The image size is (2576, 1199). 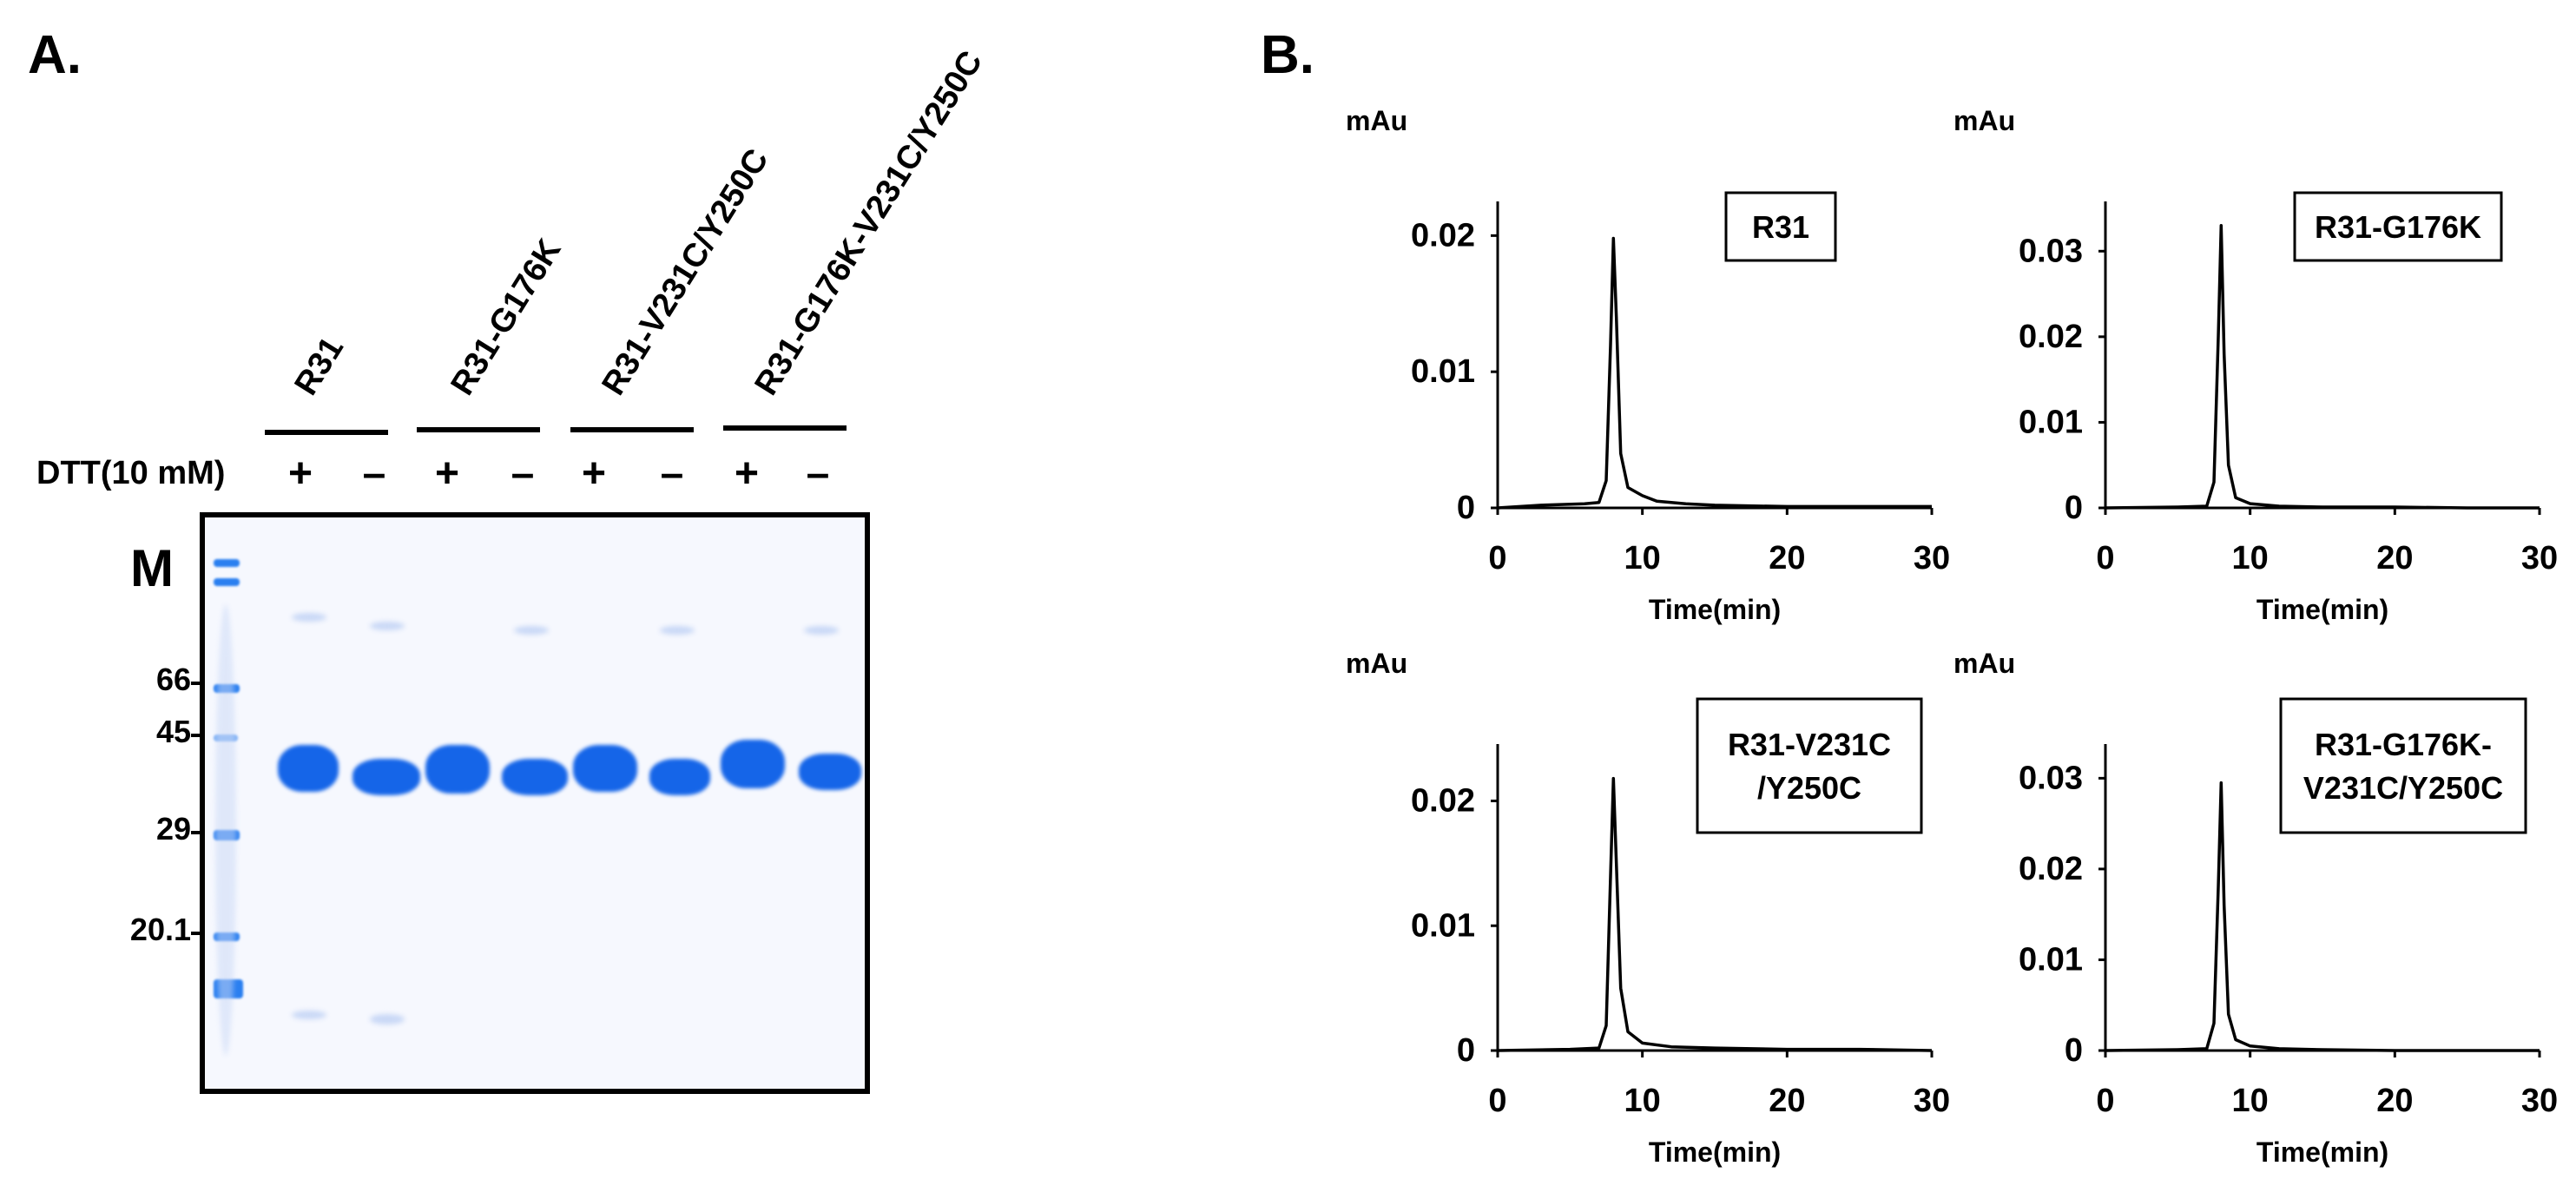 I want to click on legend-text: R31-G176K, so click(x=2398, y=227).